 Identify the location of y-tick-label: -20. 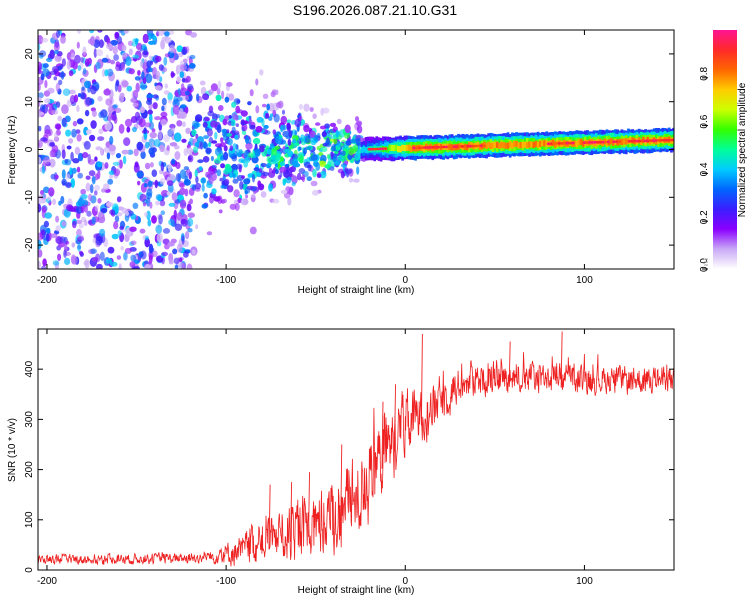
(29, 244).